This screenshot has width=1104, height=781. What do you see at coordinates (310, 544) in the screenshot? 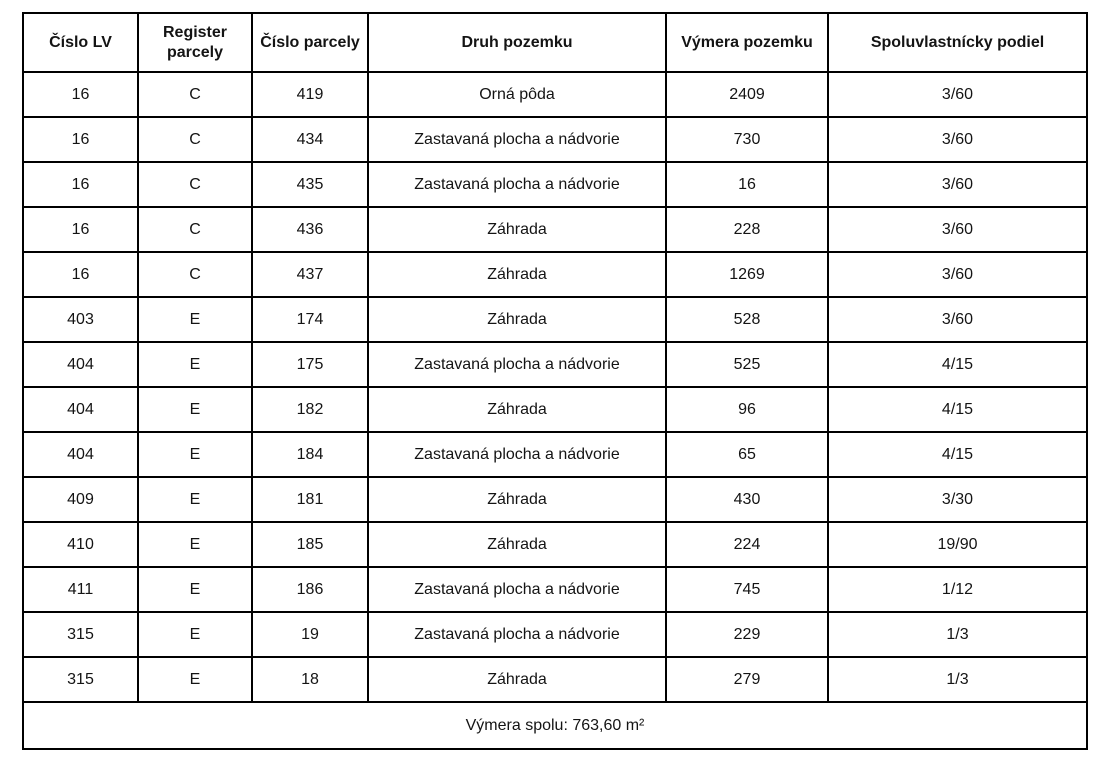
I see `table-cell: 185` at bounding box center [310, 544].